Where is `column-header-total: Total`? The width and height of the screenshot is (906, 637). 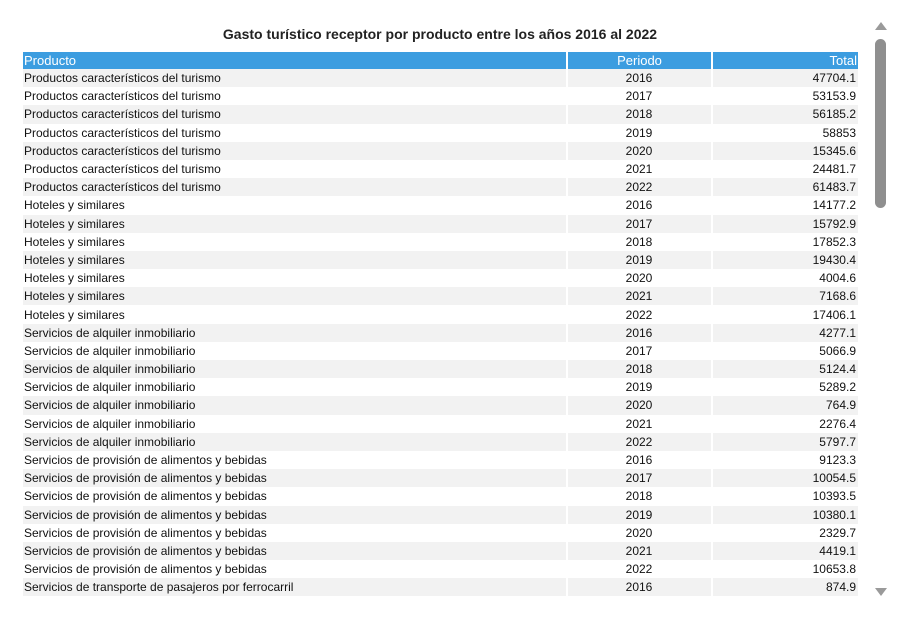
column-header-total: Total is located at coordinates (785, 60).